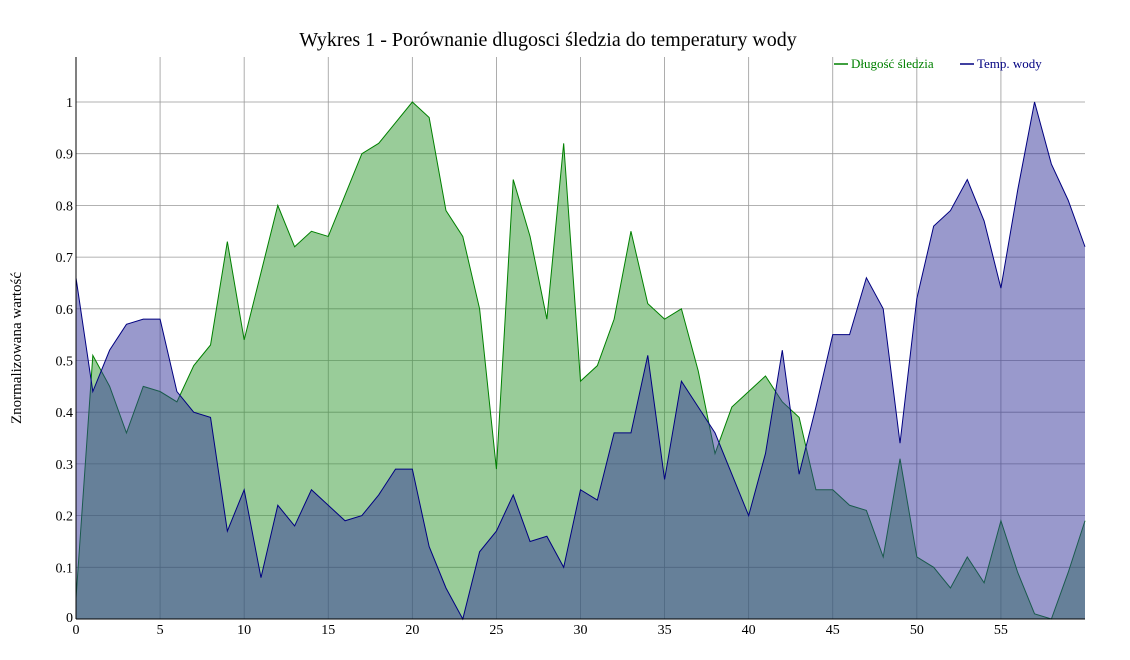 The width and height of the screenshot is (1130, 660). I want to click on y-tick-label: 0.8, so click(65, 206).